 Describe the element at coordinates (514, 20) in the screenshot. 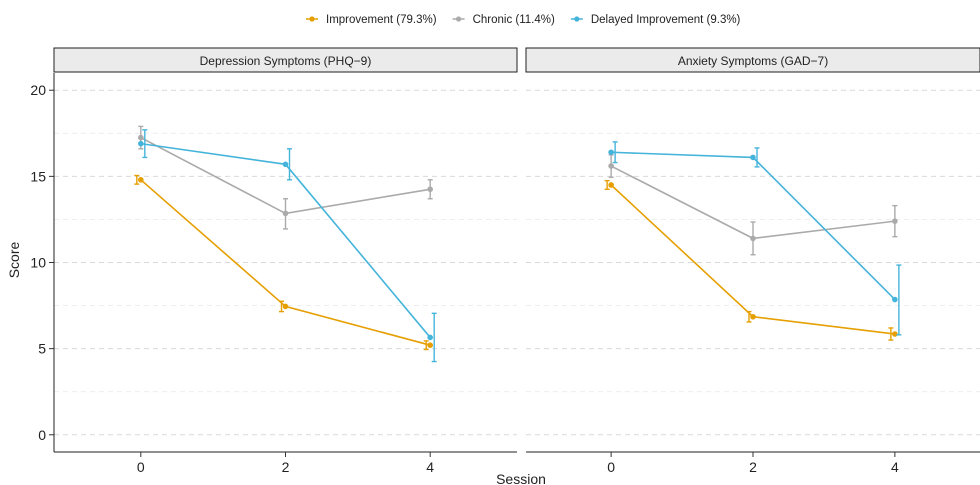

I see `legend-label: Chronic (11.4%)` at that location.